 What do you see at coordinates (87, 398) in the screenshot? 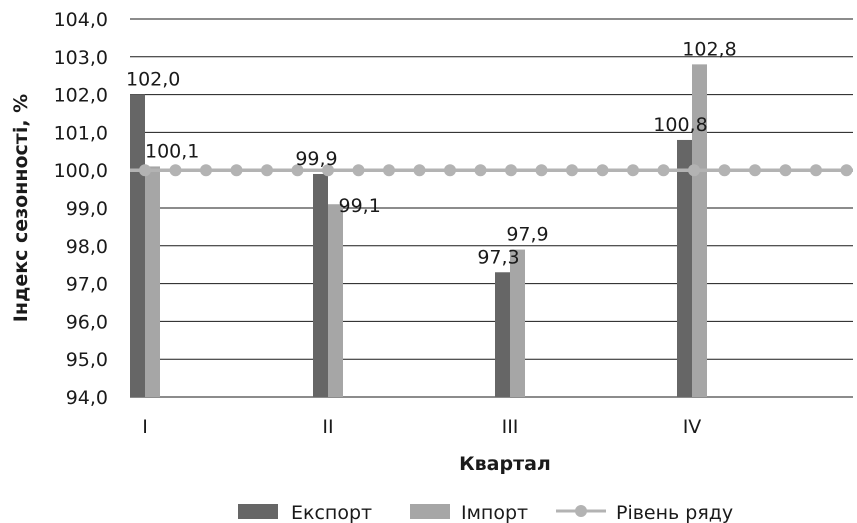
I see `y-tick-label: 94,0` at bounding box center [87, 398].